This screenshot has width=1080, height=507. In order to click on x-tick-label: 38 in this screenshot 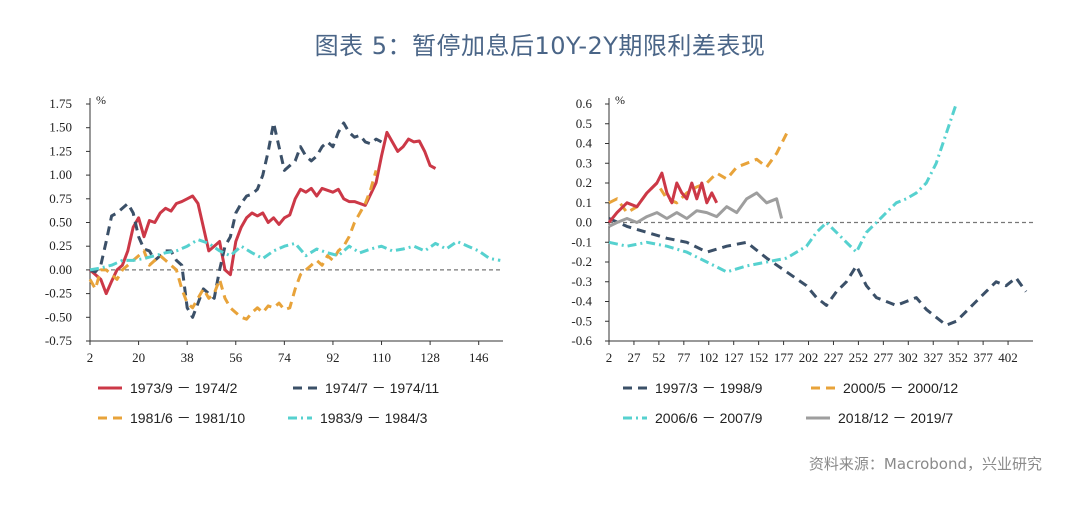, I will do `click(187, 357)`.